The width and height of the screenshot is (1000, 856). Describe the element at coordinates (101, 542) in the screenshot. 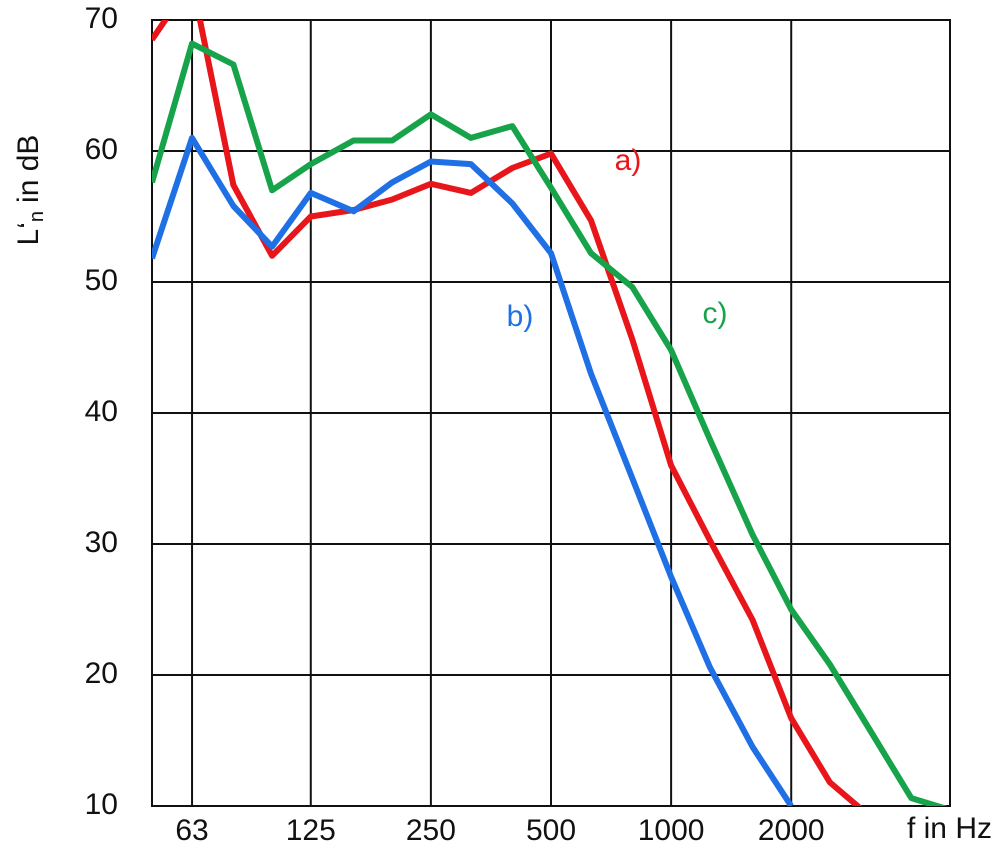

I see `y-tick-label: 30` at that location.